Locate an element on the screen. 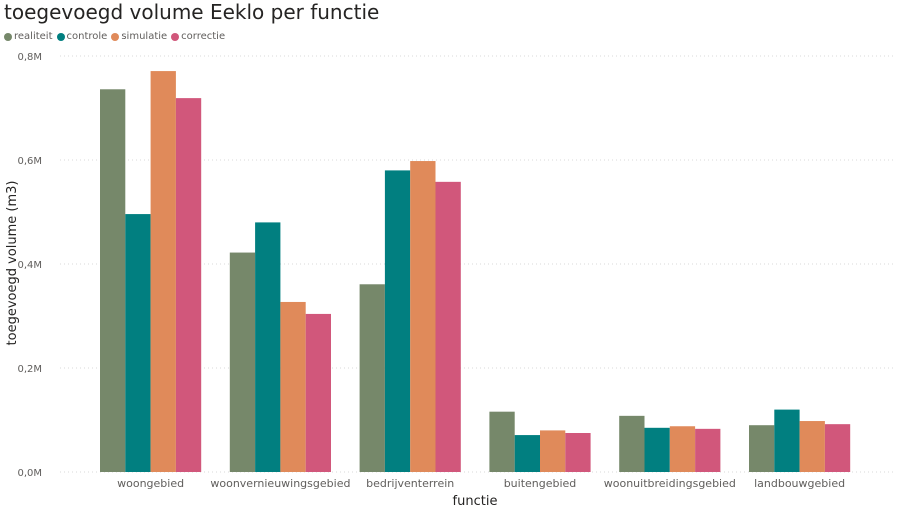 The height and width of the screenshot is (510, 907). legend-item-correctie: correctie is located at coordinates (198, 36).